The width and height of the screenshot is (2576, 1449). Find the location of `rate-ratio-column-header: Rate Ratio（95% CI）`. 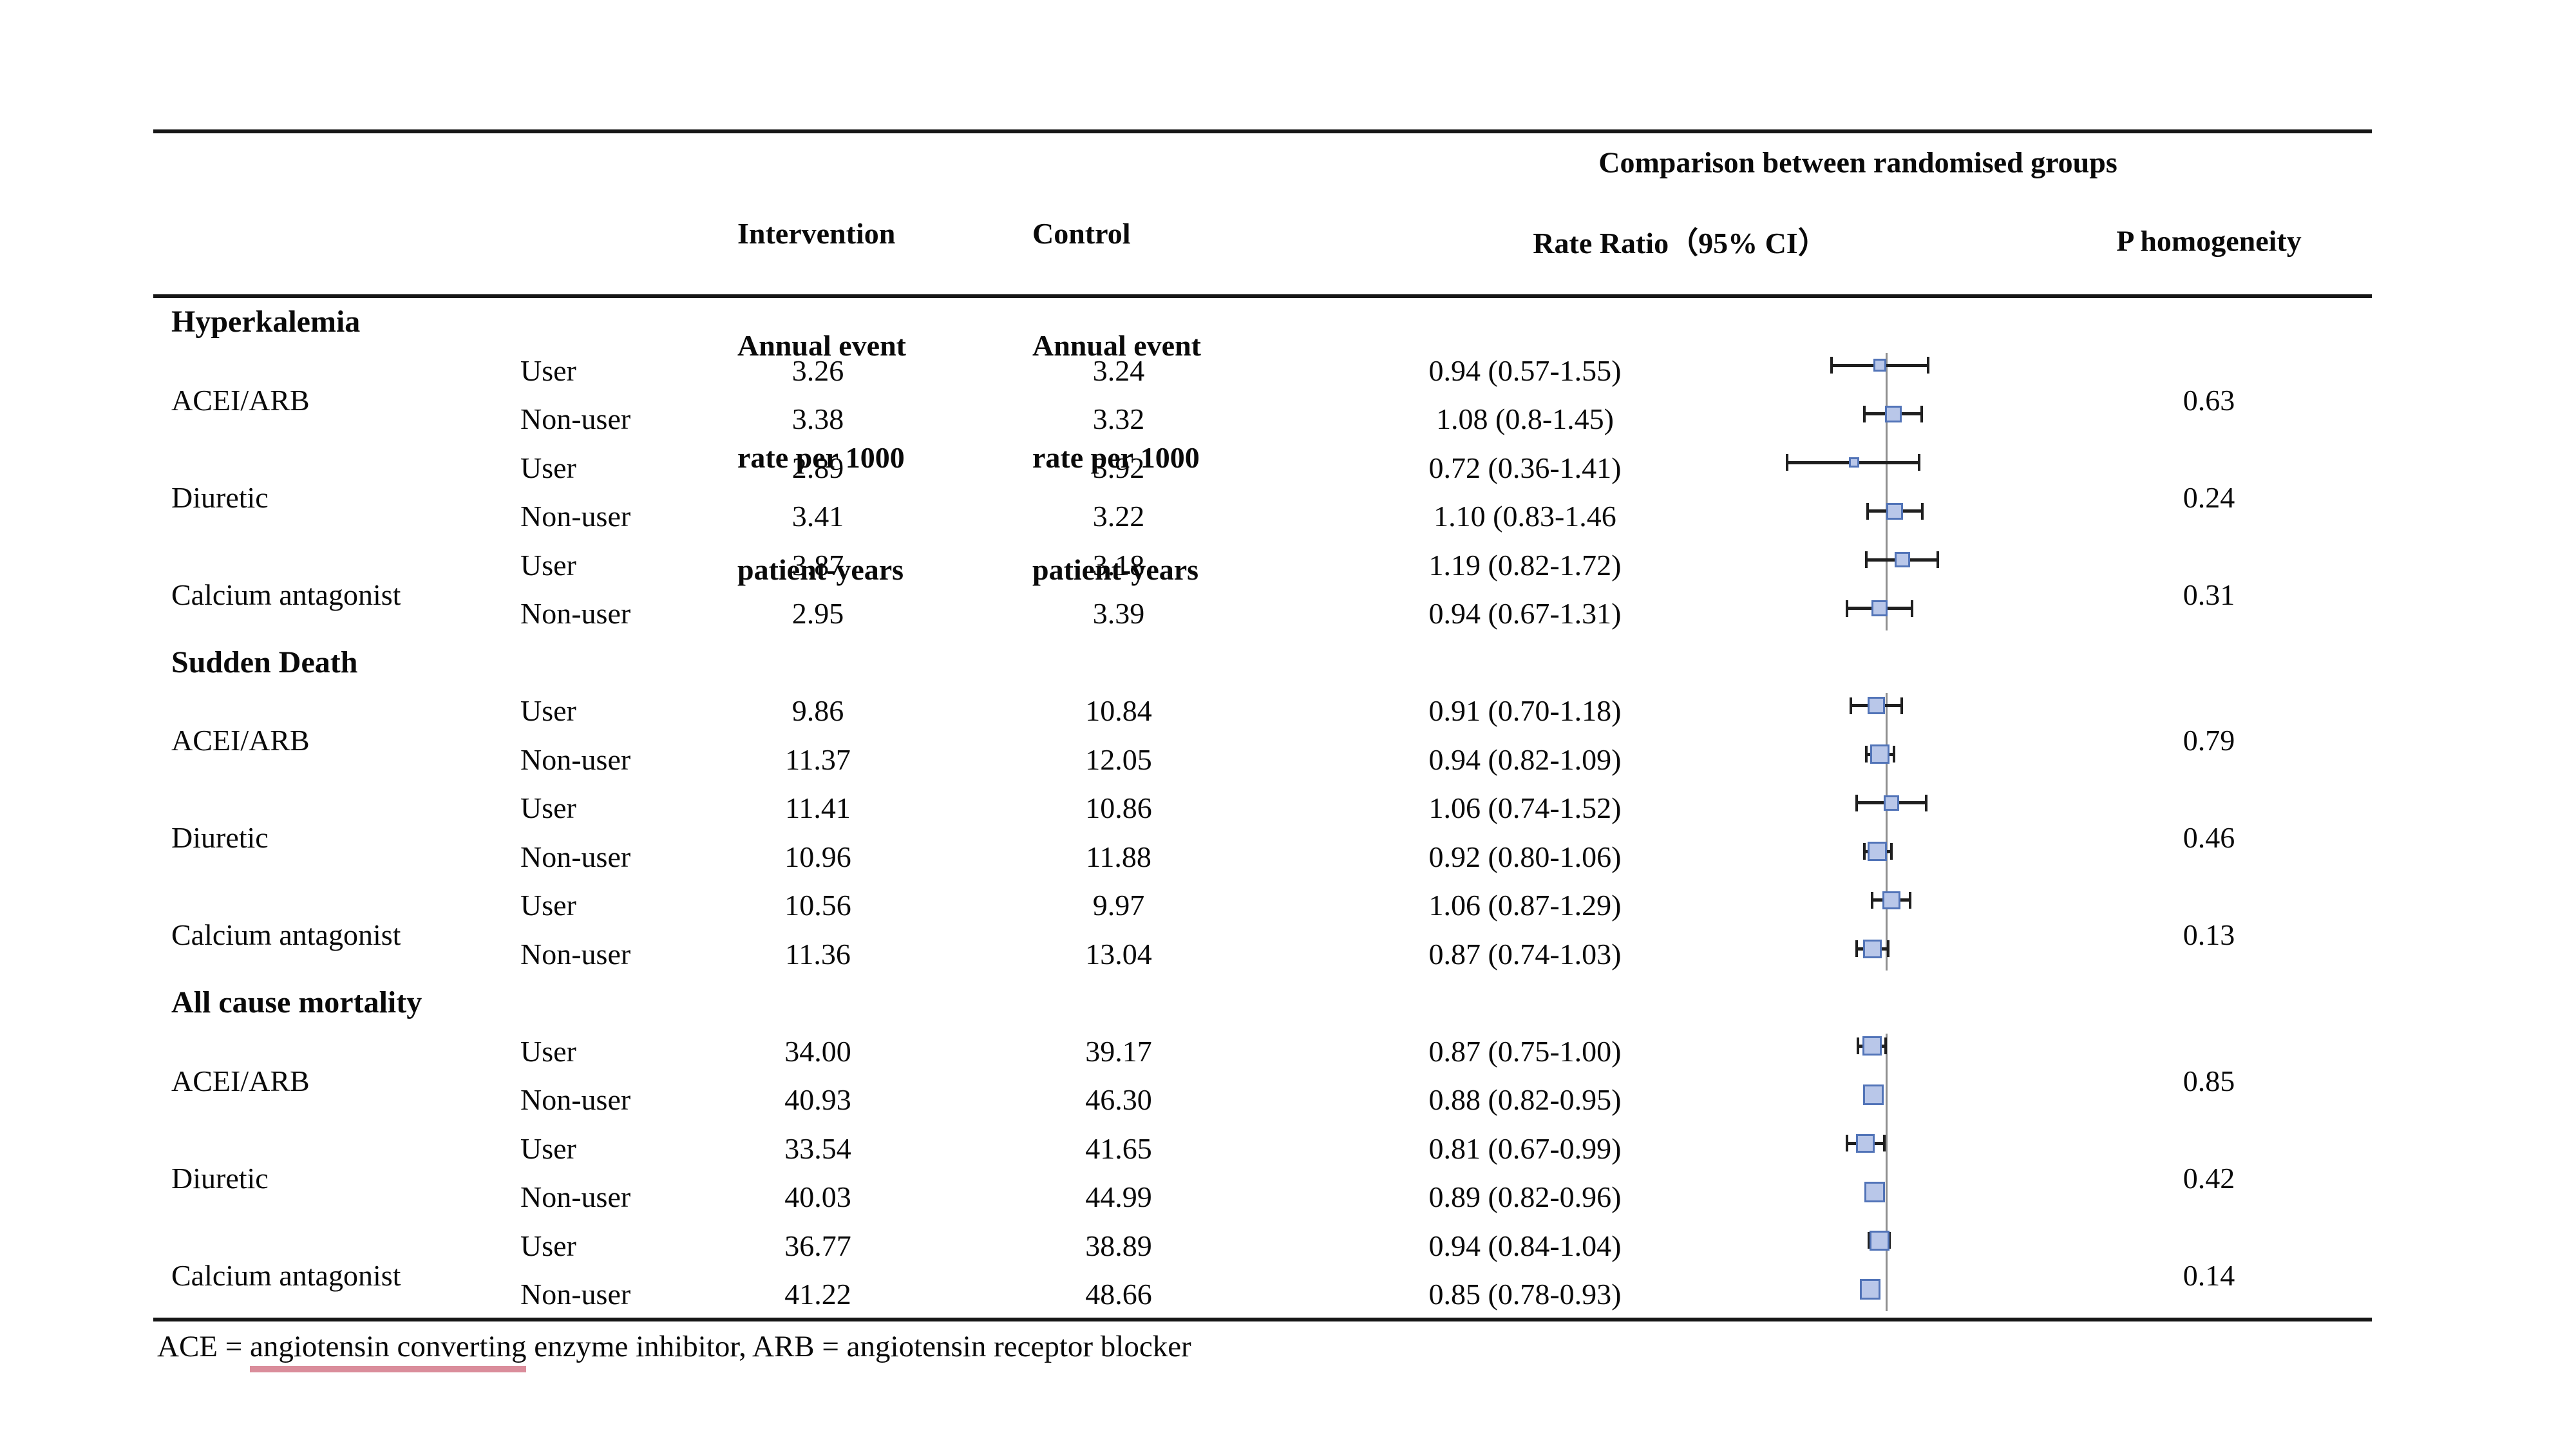

rate-ratio-column-header: Rate Ratio（95% CI） is located at coordinates (1680, 243).